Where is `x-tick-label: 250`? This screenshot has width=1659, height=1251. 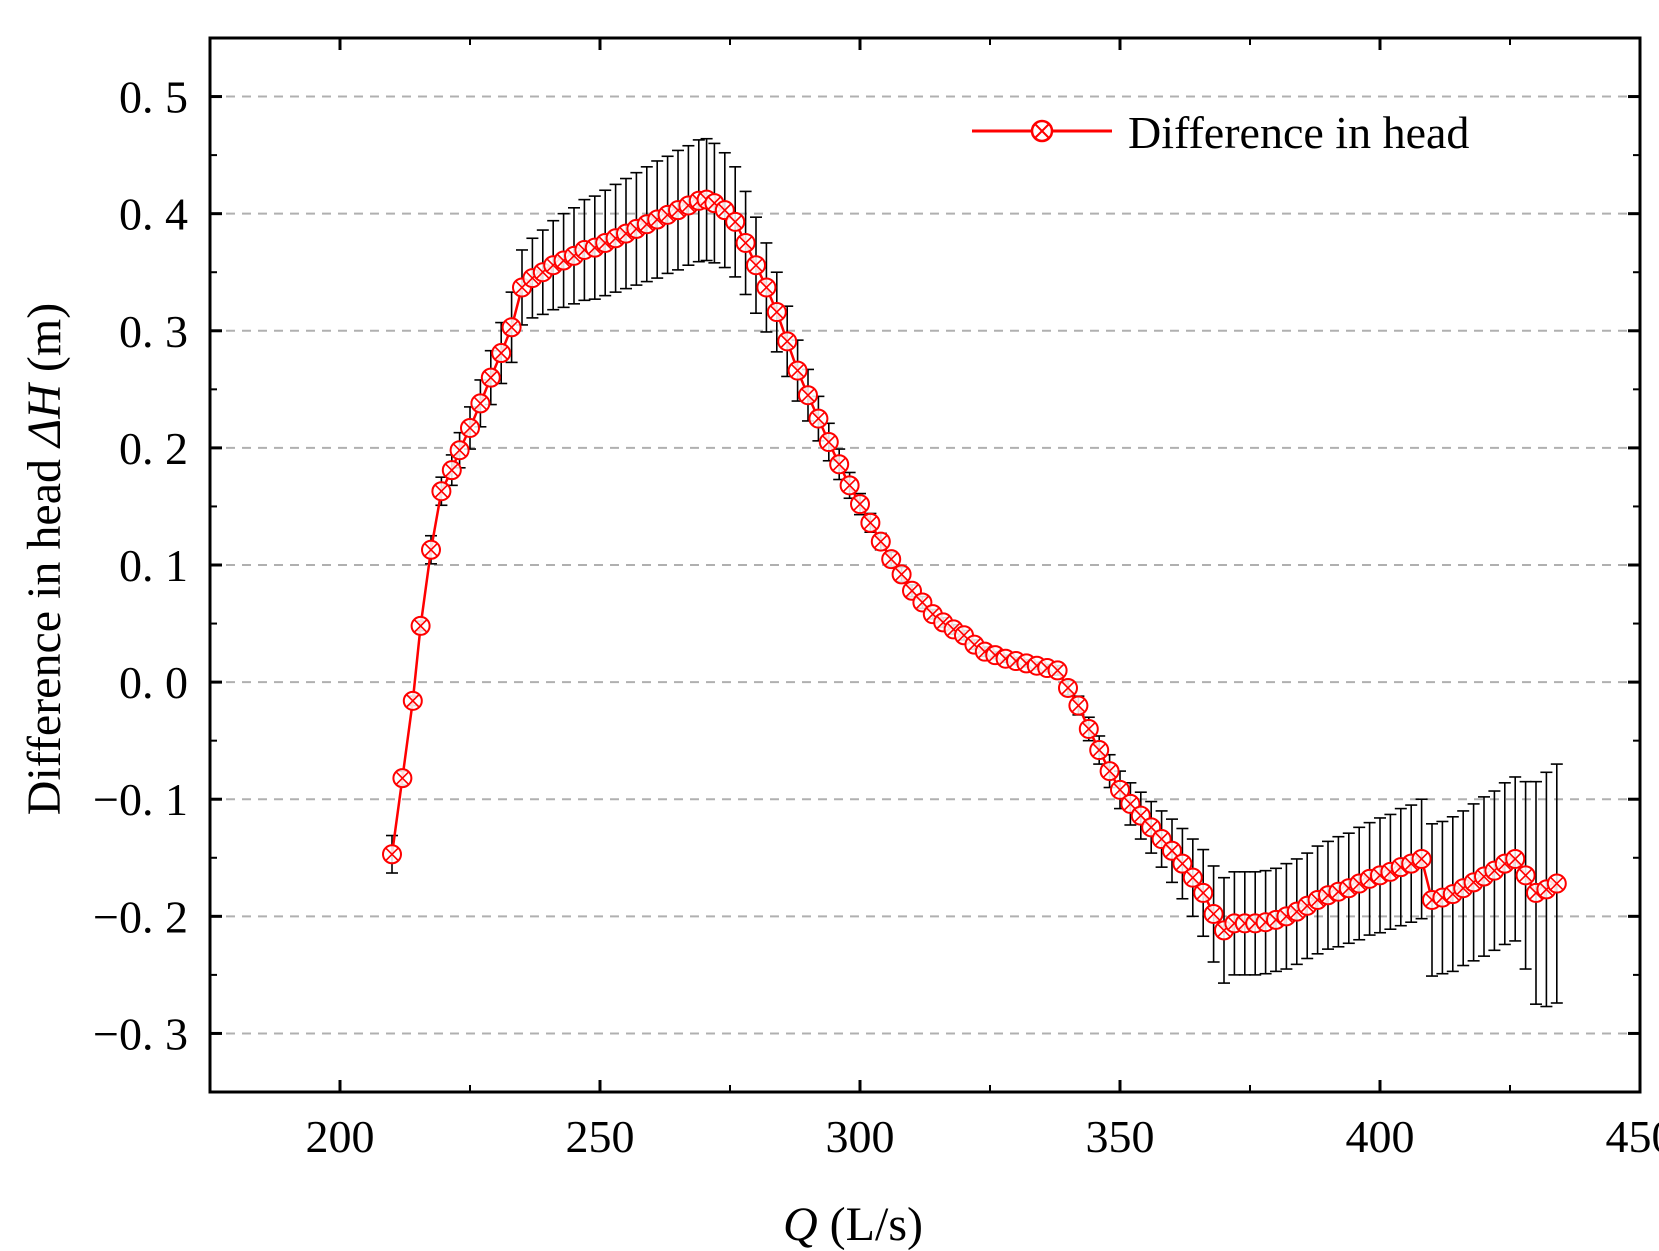 x-tick-label: 250 is located at coordinates (600, 1136).